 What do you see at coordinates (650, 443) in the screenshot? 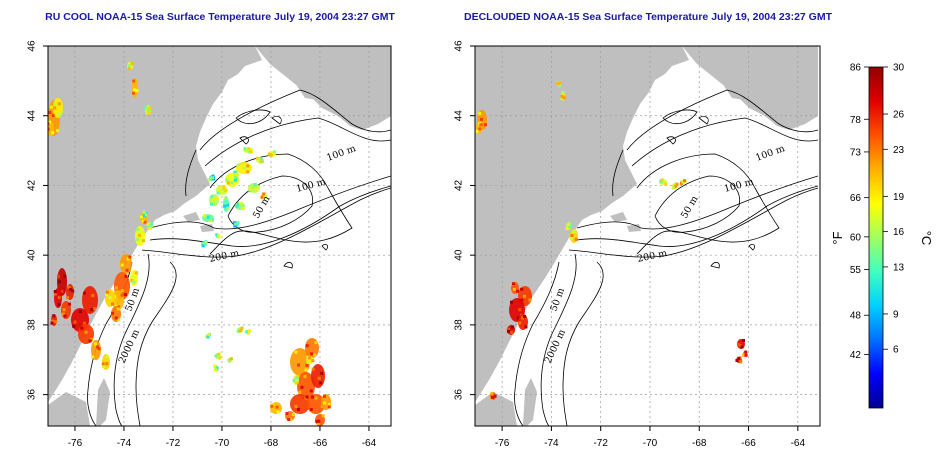
I see `x-tick-label: -70` at bounding box center [650, 443].